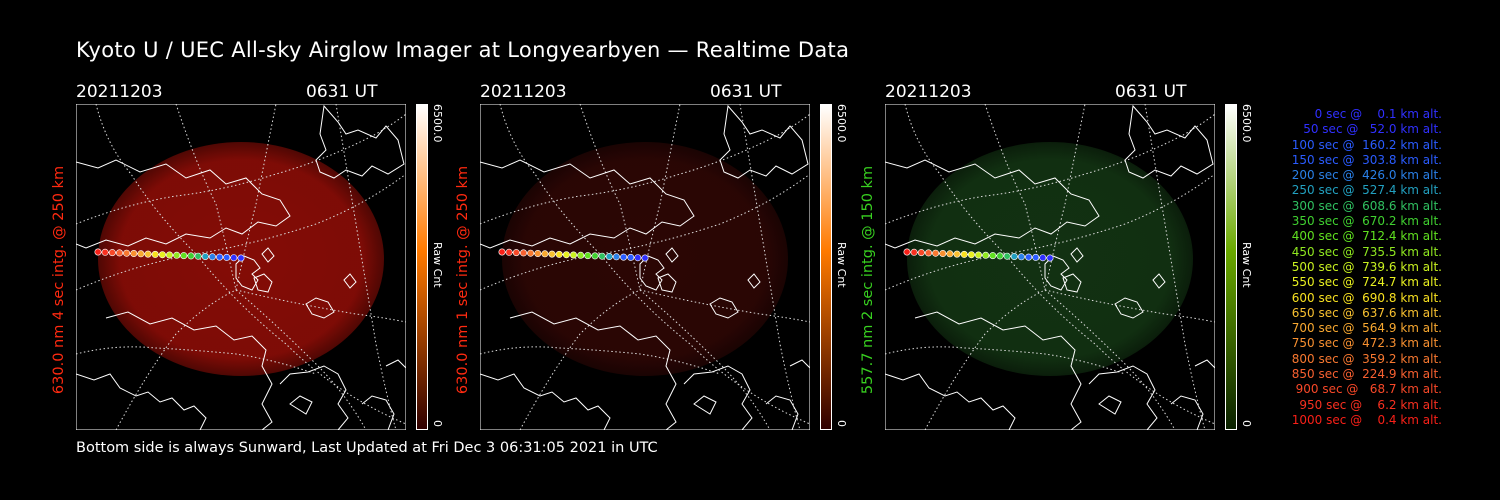 The width and height of the screenshot is (1500, 500). What do you see at coordinates (1364, 282) in the screenshot?
I see `legend-row: 550 sec @ 724.7 km alt.` at bounding box center [1364, 282].